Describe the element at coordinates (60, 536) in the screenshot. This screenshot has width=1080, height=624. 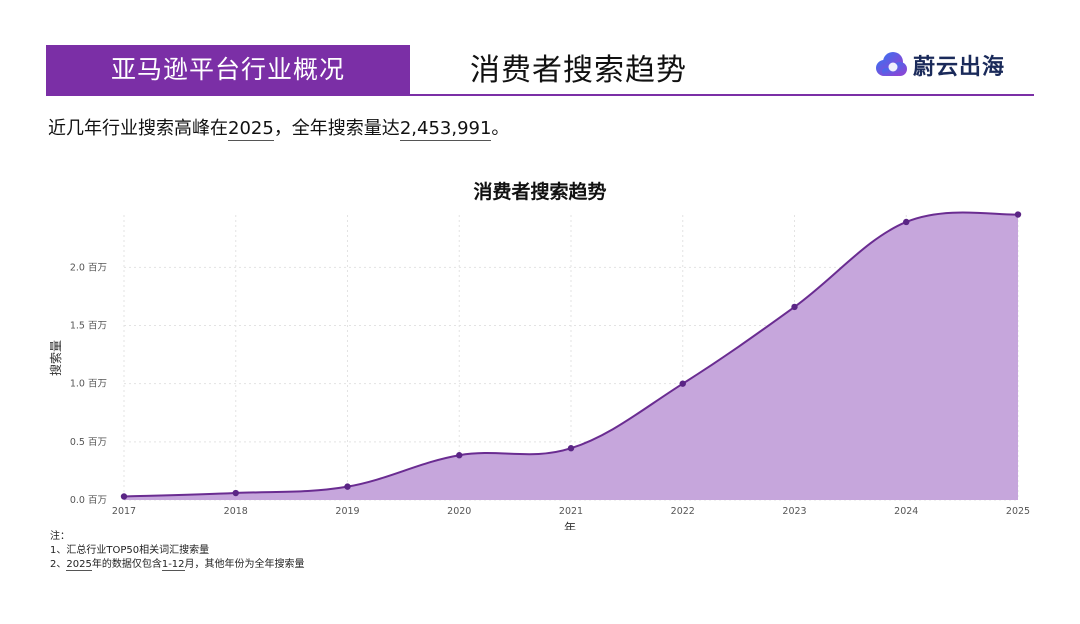
I see `notes-heading: 注：` at that location.